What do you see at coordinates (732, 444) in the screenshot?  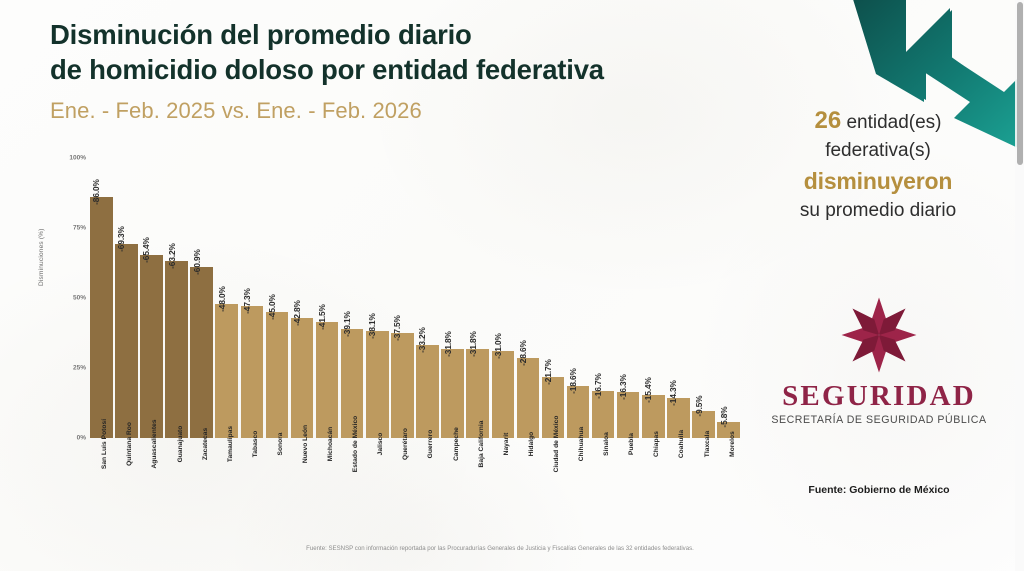 I see `x-axis-tick-label: Morelos` at bounding box center [732, 444].